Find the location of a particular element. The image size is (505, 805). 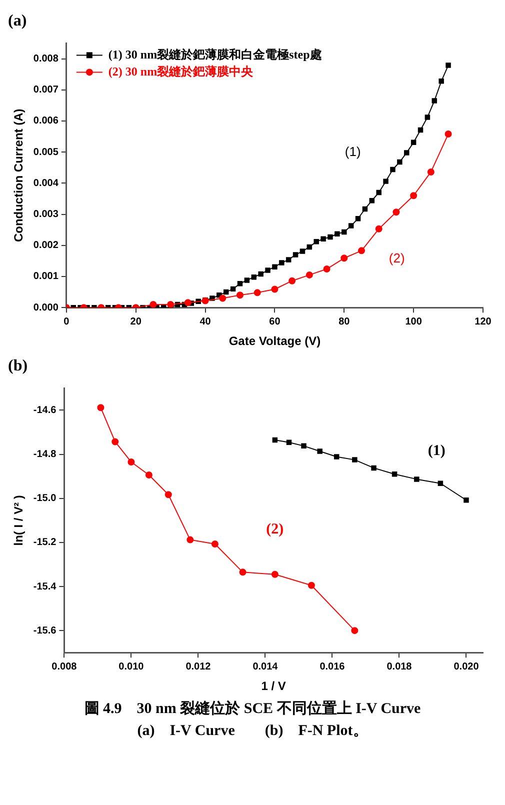

y-axis-title: Conduction Current (A) is located at coordinates (19, 175).